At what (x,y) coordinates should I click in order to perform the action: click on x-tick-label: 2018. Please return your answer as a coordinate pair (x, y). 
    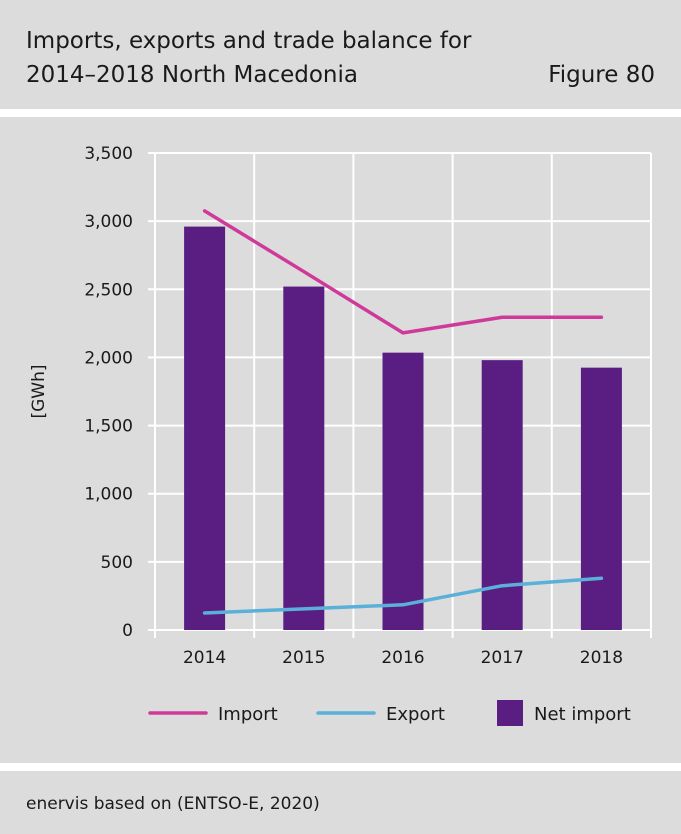
    Looking at the image, I should click on (601, 658).